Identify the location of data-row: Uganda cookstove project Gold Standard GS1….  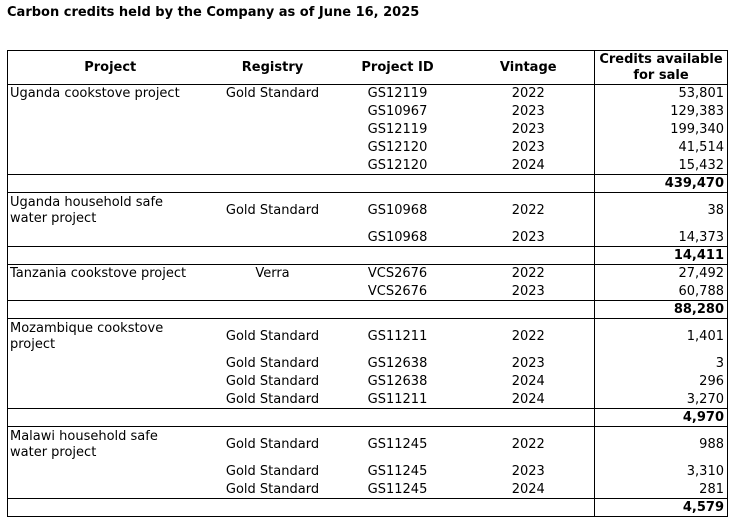
(368, 93).